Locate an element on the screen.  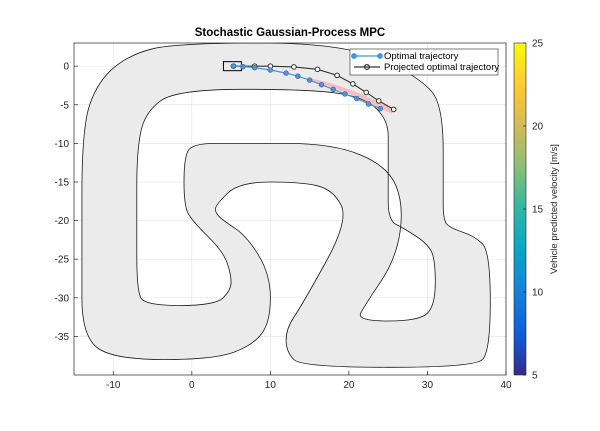
uncertainty-band is located at coordinates (351, 95).